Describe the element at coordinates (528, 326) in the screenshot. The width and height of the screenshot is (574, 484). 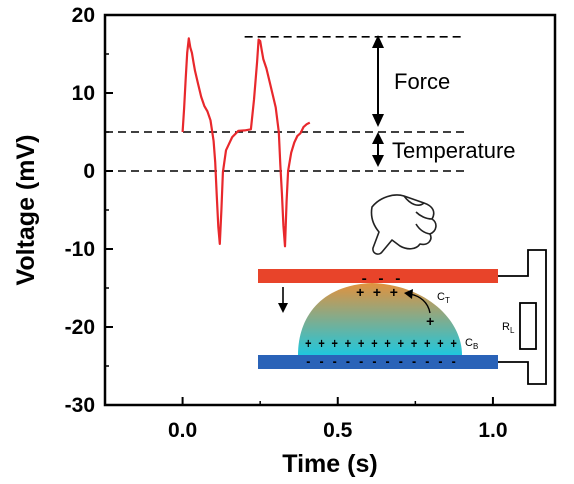
I see `load-resistor` at that location.